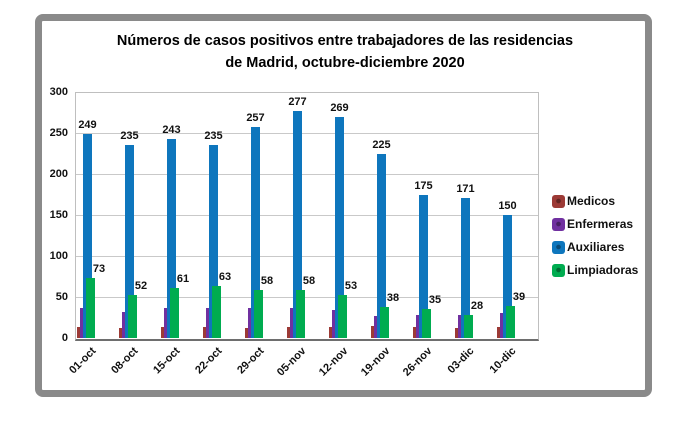  I want to click on data-label-limpiadoras: 63, so click(225, 277).